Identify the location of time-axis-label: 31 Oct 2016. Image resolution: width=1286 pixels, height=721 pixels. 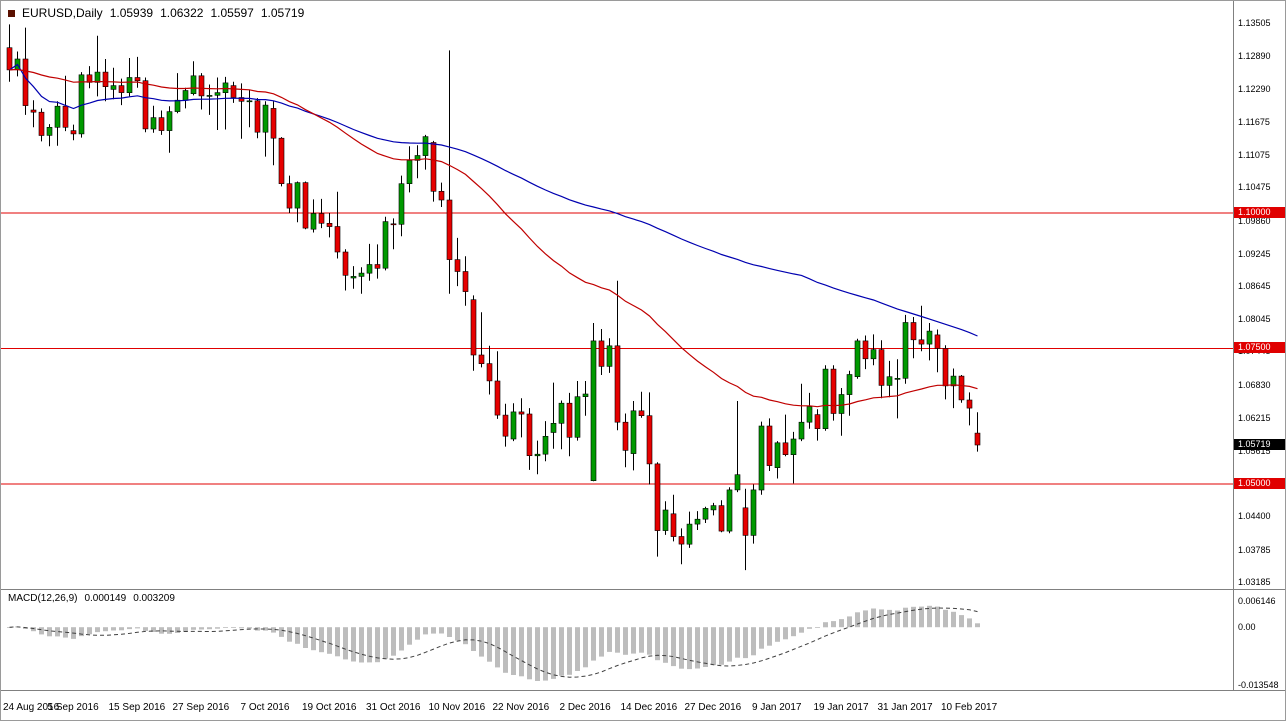
(393, 707).